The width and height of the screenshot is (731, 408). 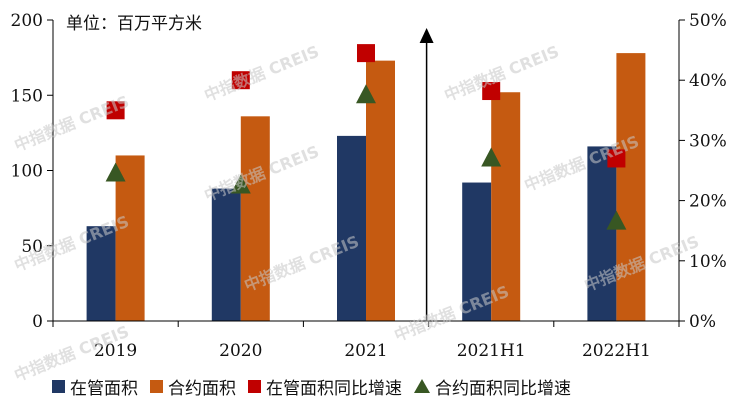 I want to click on right-axis-tick-label: 40%, so click(x=708, y=81).